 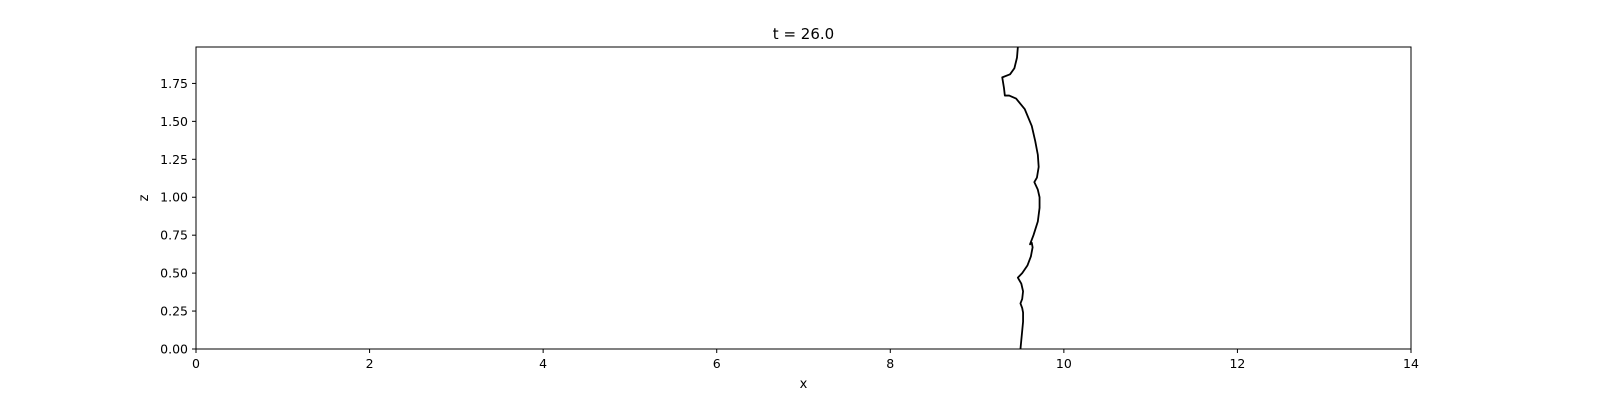 I want to click on y-tick-label: 1.25, so click(x=174, y=159).